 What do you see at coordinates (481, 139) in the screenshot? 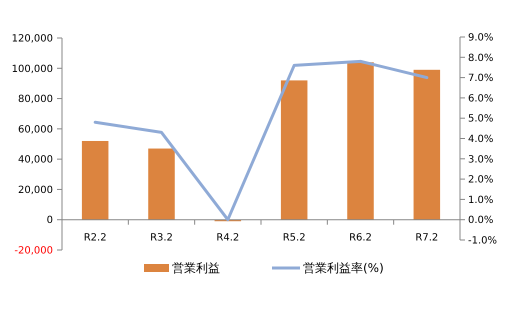
I see `y2-tick-label: 4.0%` at bounding box center [481, 139].